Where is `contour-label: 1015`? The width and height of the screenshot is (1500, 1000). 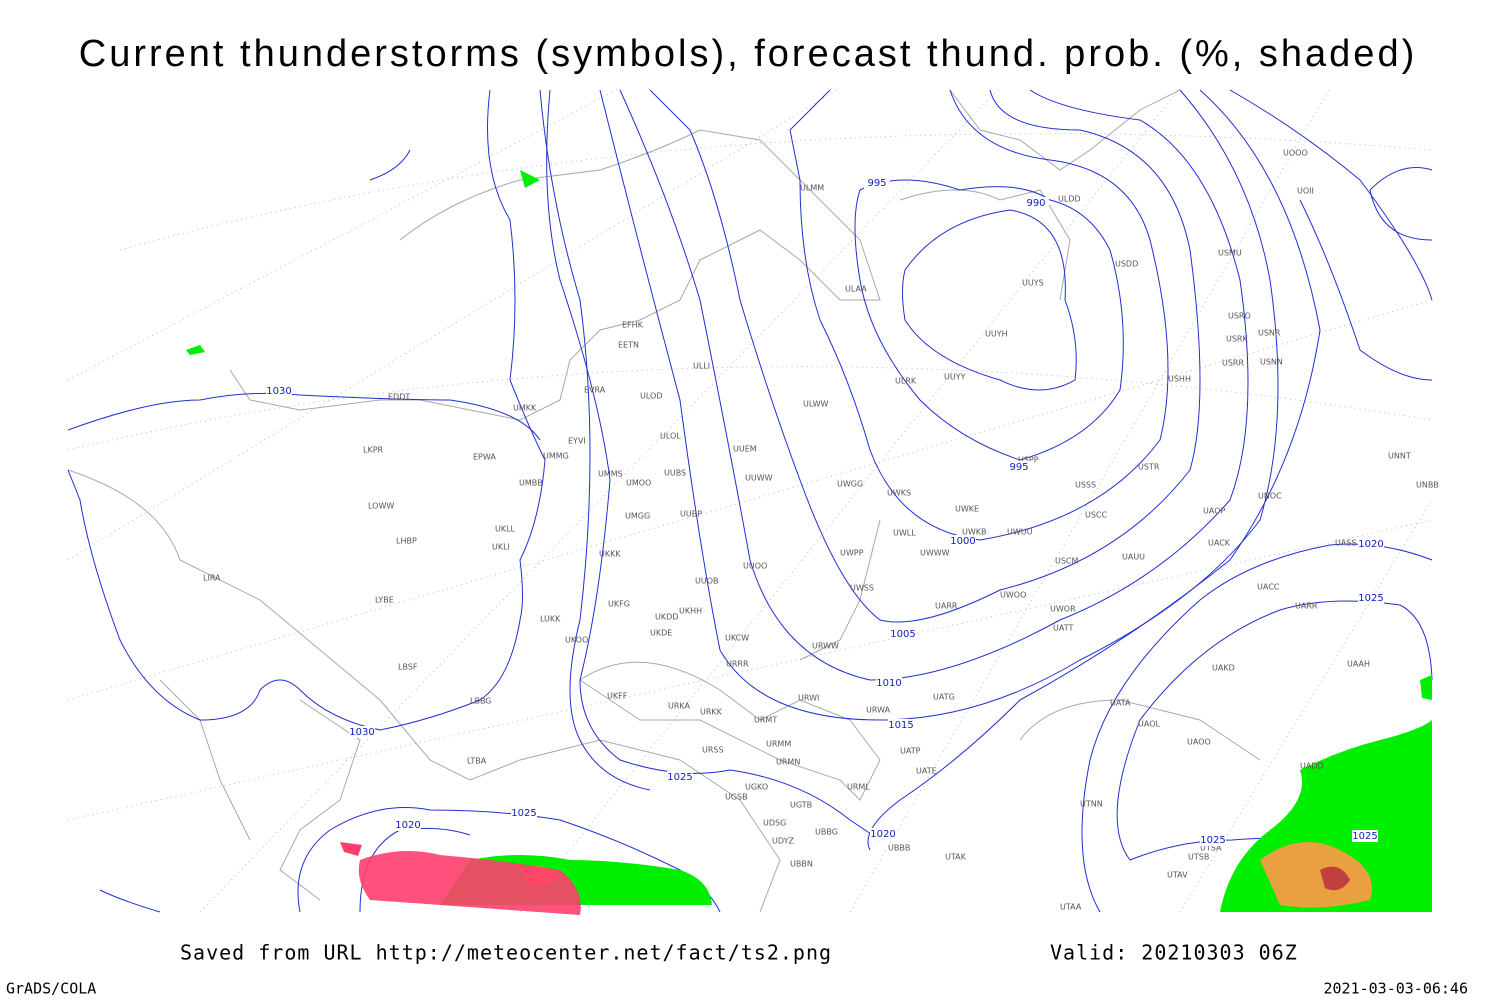 contour-label: 1015 is located at coordinates (900, 725).